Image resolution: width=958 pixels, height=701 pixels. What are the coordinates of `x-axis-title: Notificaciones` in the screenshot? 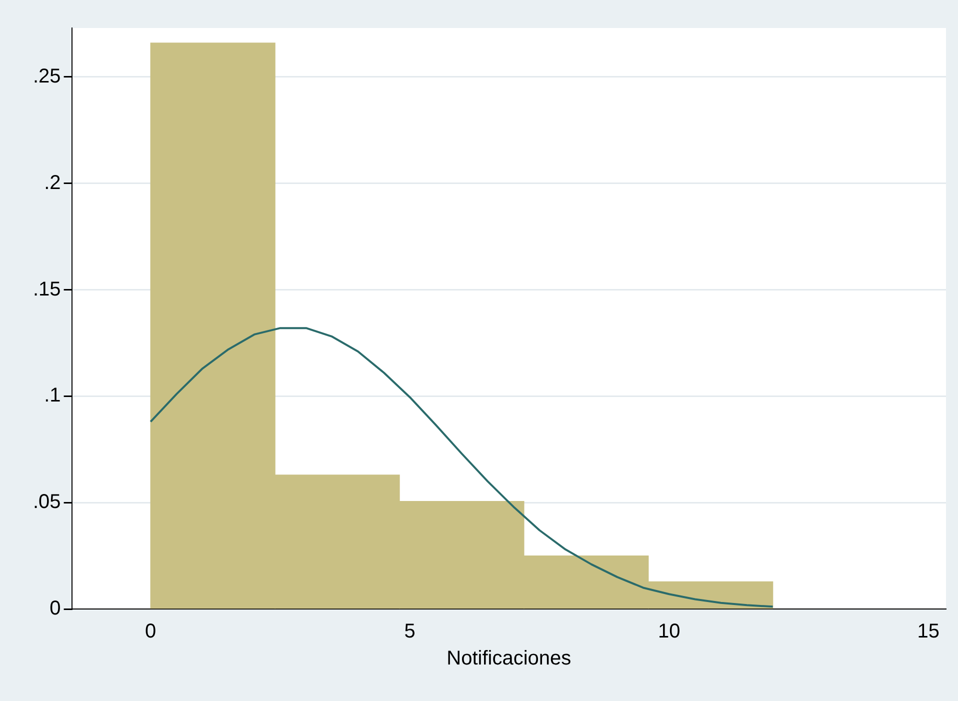 It's located at (509, 659).